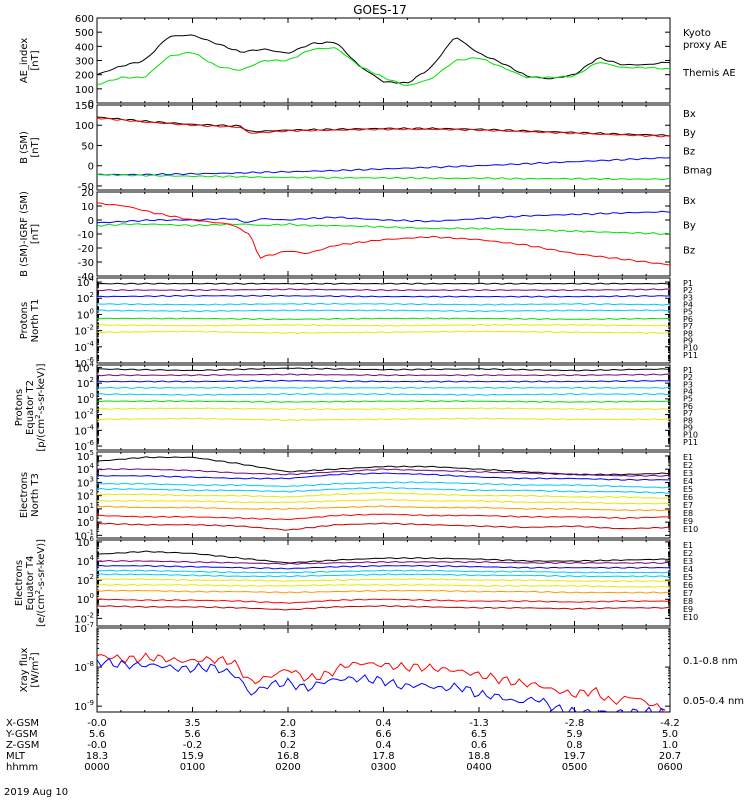 The image size is (750, 800). Describe the element at coordinates (383, 472) in the screenshot. I see `series-line-e2` at that location.